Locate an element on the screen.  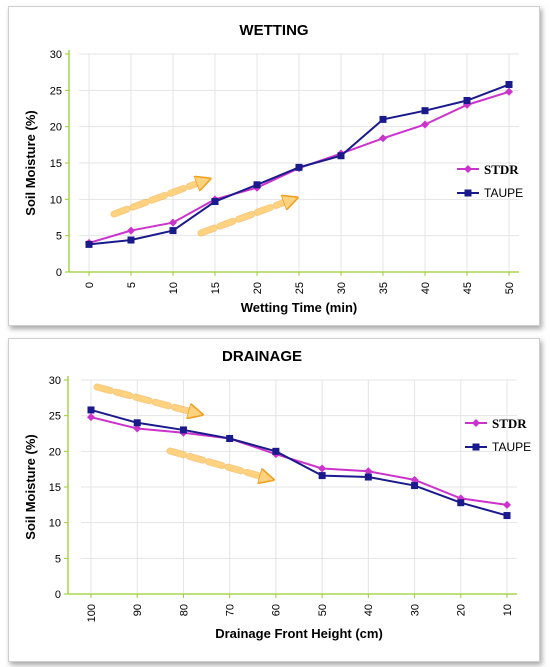
x-axis-label: Wetting Time (min) is located at coordinates (299, 307).